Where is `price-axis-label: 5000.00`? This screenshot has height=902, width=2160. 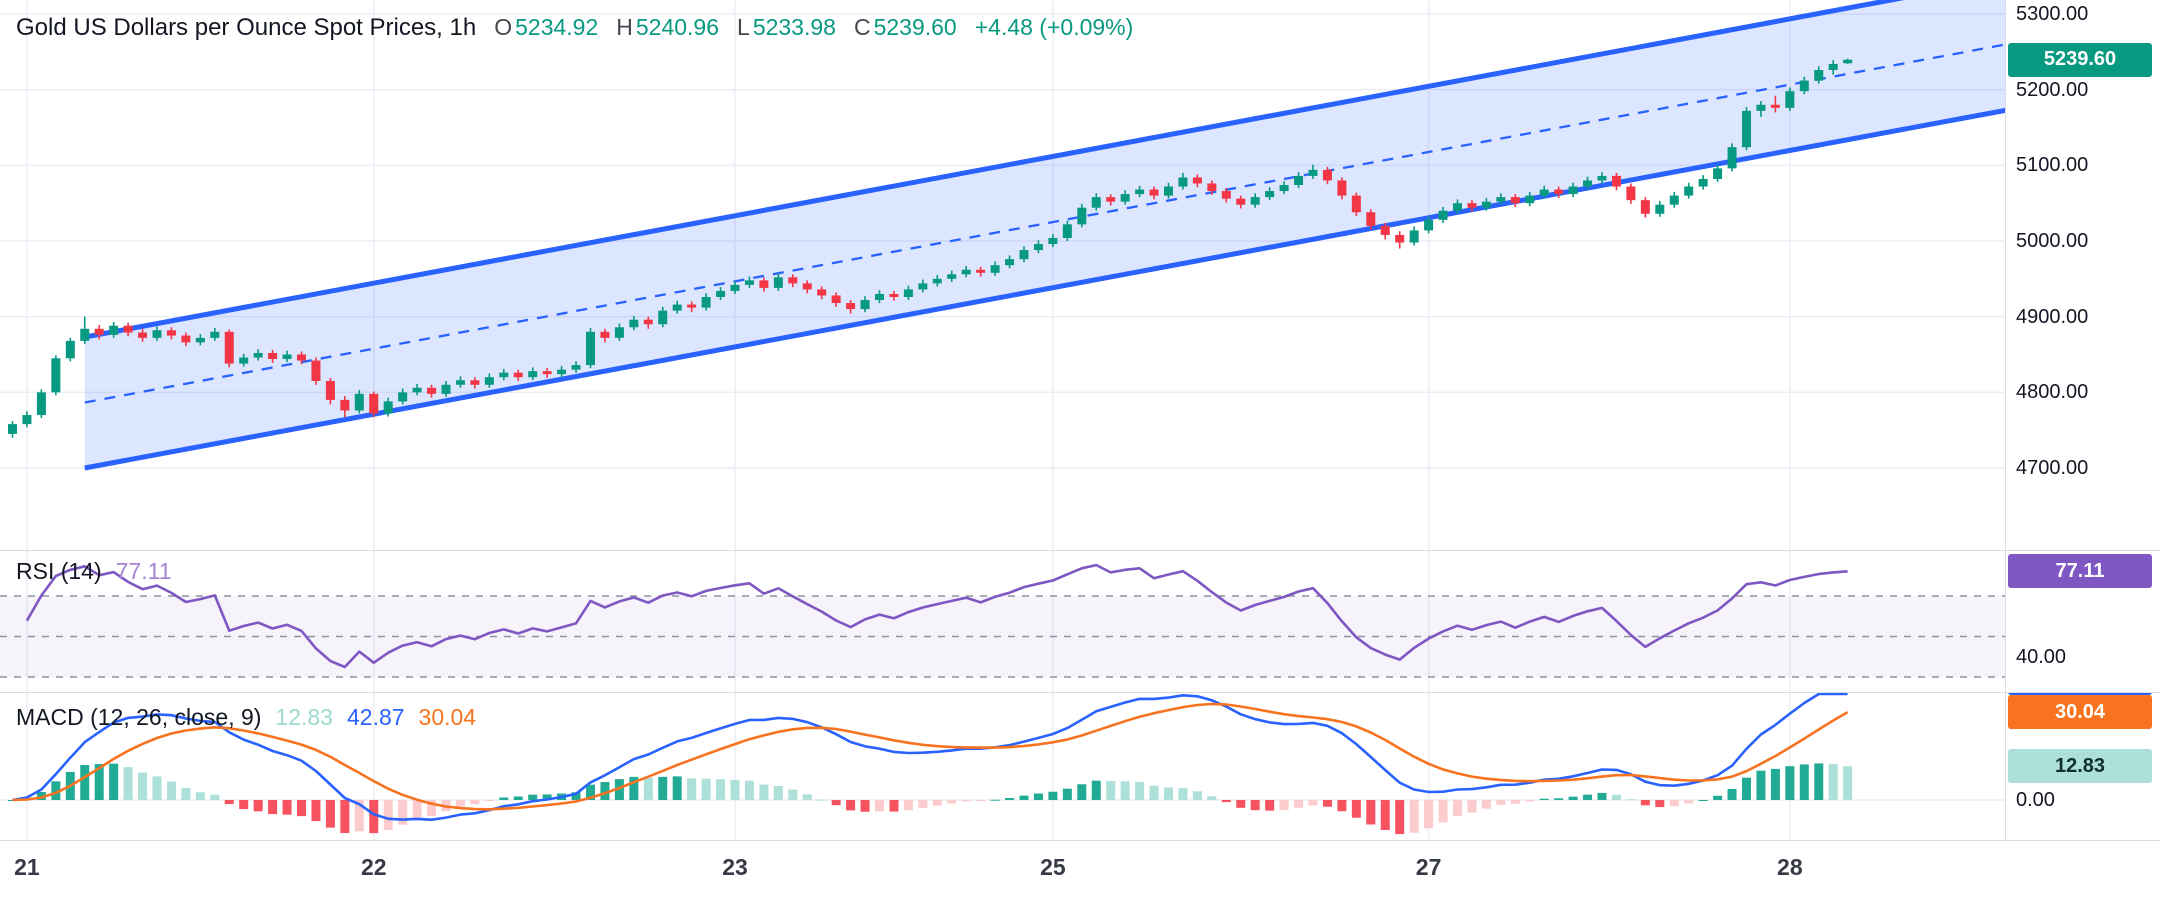 price-axis-label: 5000.00 is located at coordinates (2052, 241).